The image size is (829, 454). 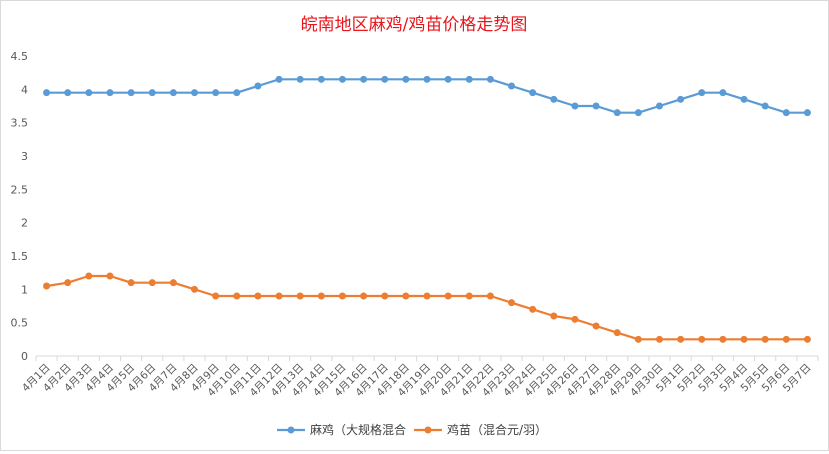 What do you see at coordinates (497, 429) in the screenshot?
I see `legend-label: 鸡苗（混合元/羽）` at bounding box center [497, 429].